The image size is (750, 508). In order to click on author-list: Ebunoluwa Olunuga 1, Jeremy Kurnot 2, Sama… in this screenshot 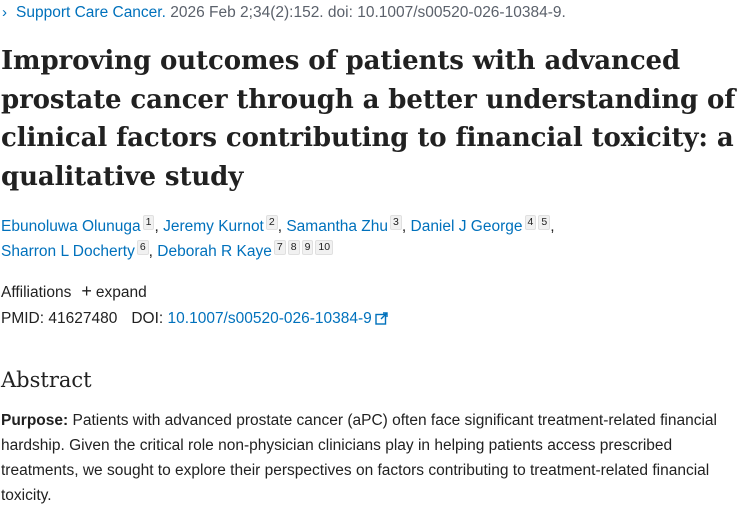, I will do `click(278, 237)`.